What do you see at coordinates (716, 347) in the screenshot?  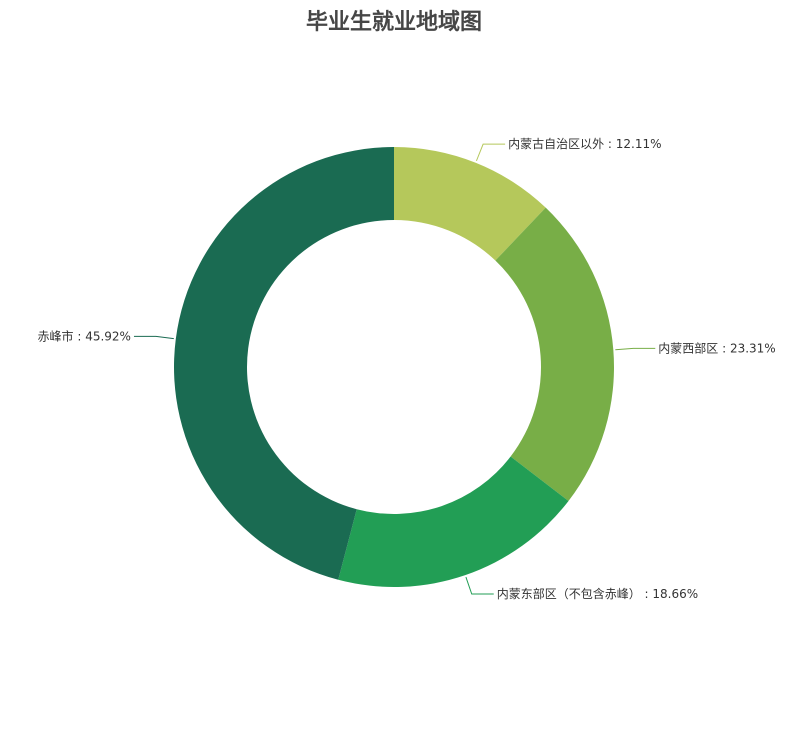 I see `slice-label-1: 内蒙西部区 : 23.31%` at bounding box center [716, 347].